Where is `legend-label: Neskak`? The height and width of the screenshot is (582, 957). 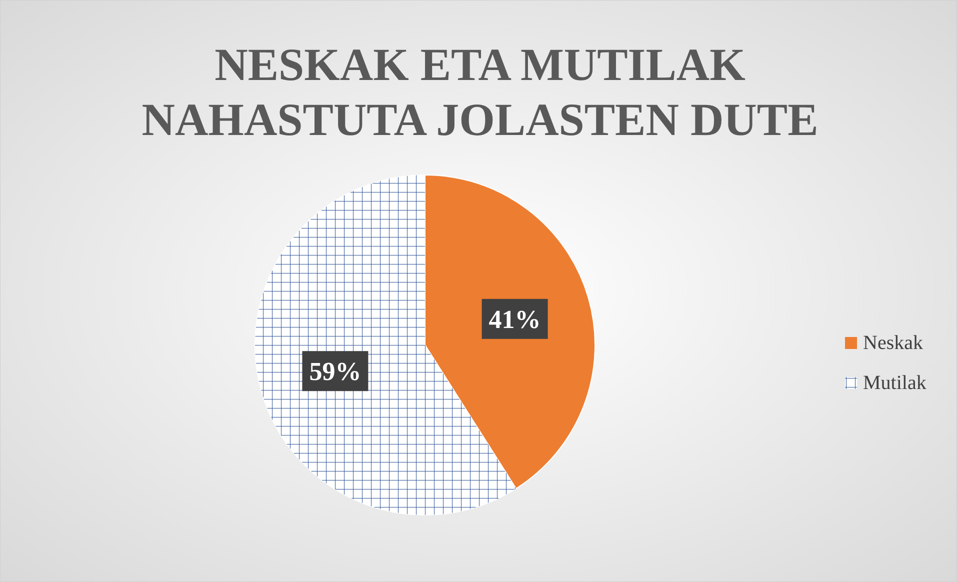 legend-label: Neskak is located at coordinates (893, 343).